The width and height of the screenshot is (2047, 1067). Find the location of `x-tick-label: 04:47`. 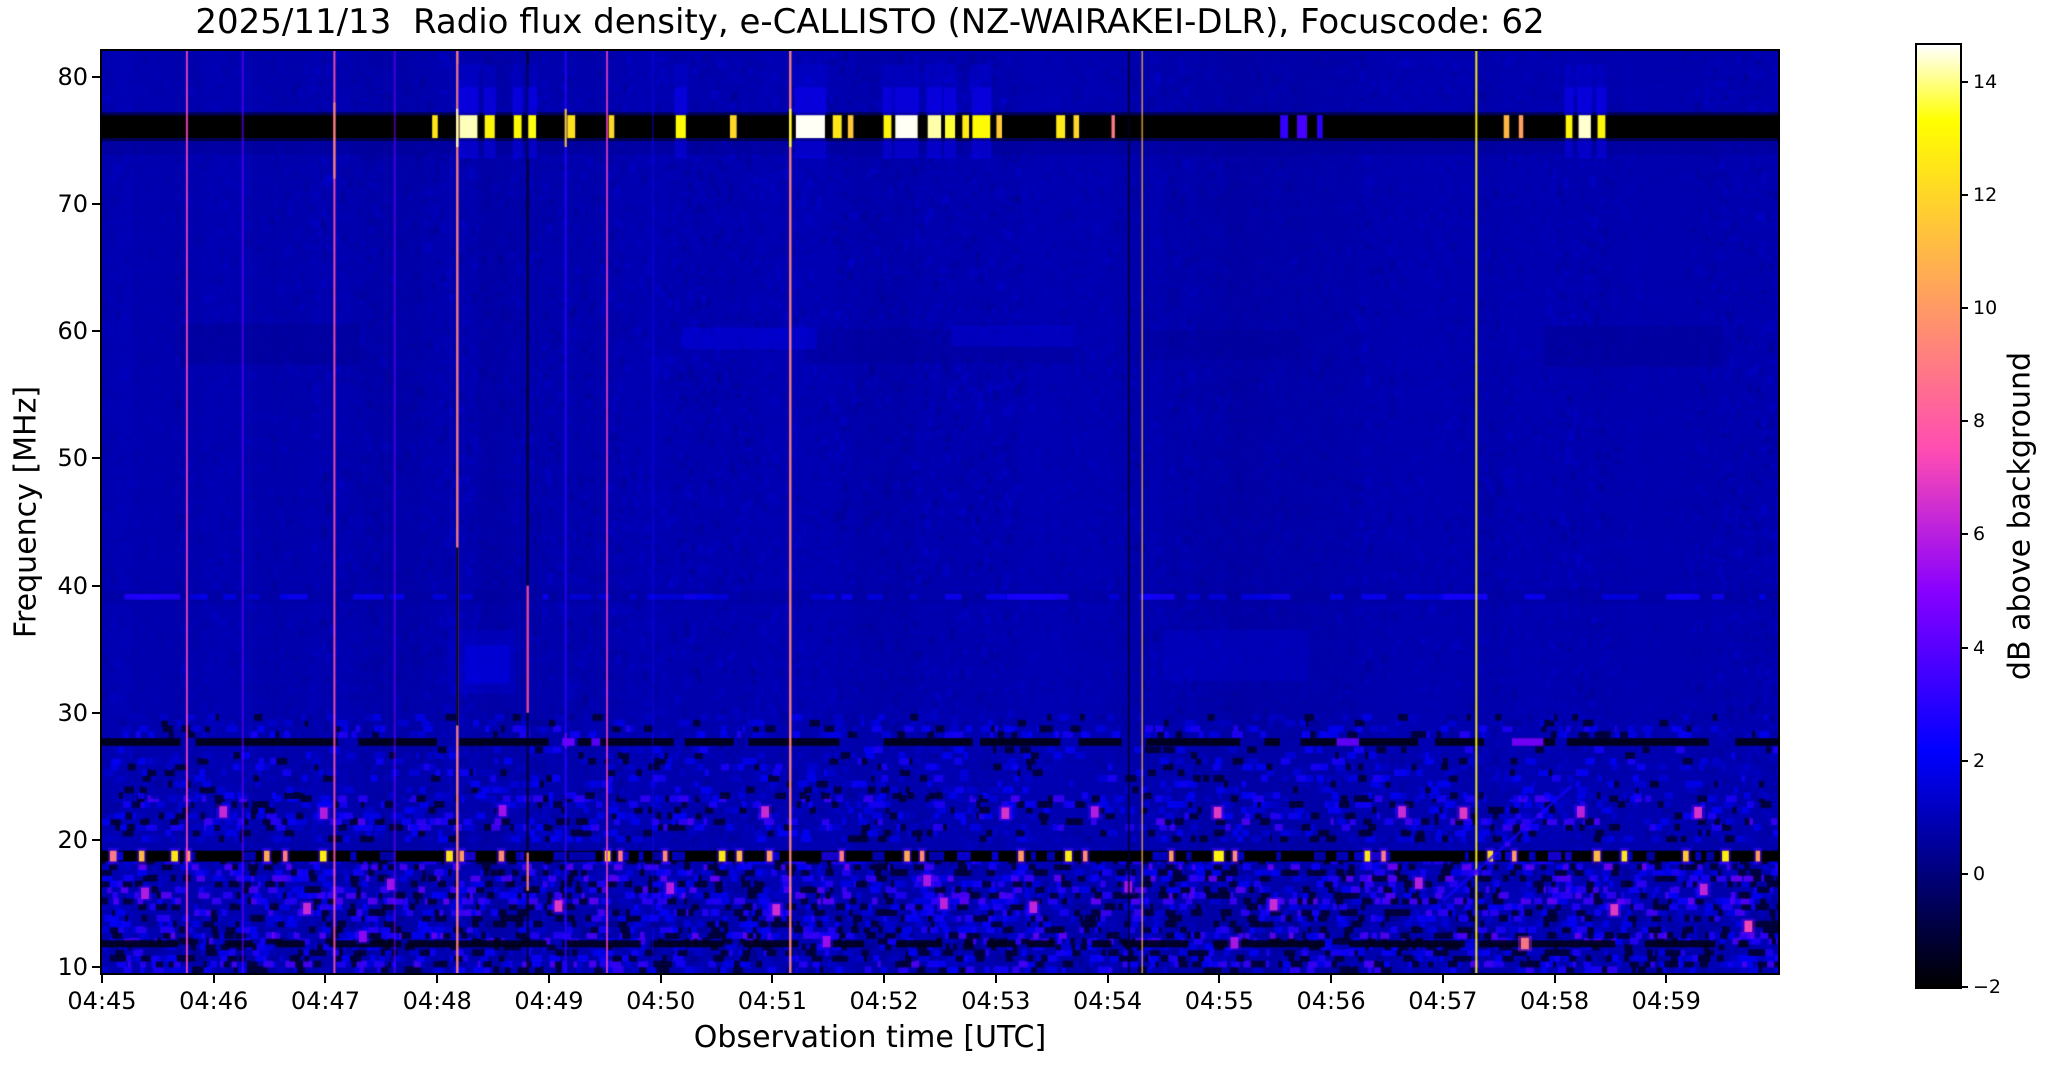

x-tick-label: 04:47 is located at coordinates (325, 1001).